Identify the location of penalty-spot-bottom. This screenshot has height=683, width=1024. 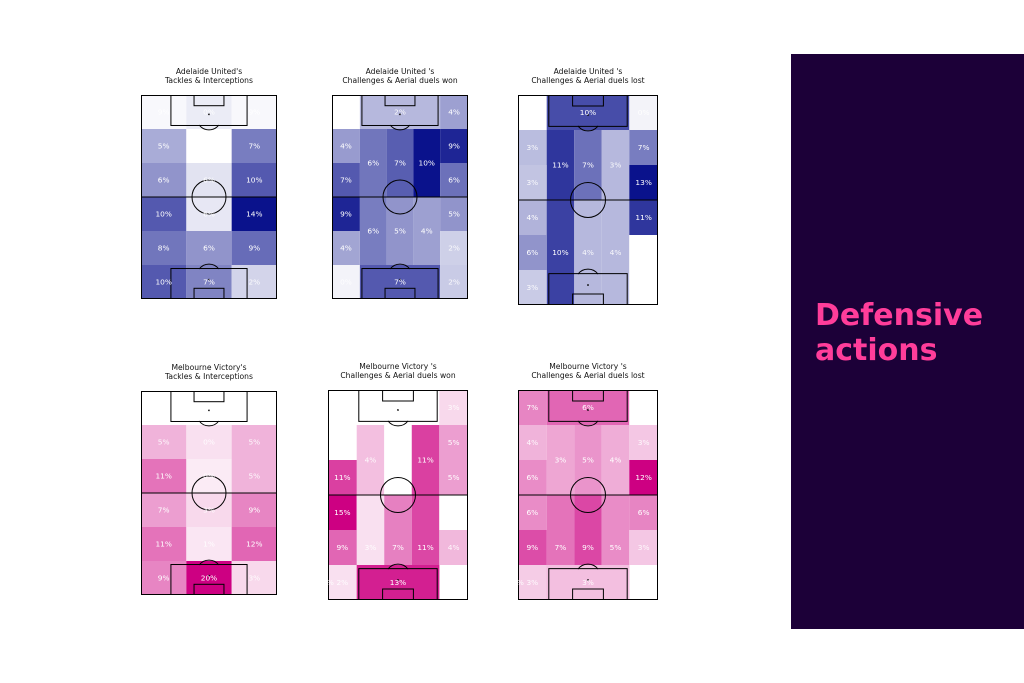
(209, 279).